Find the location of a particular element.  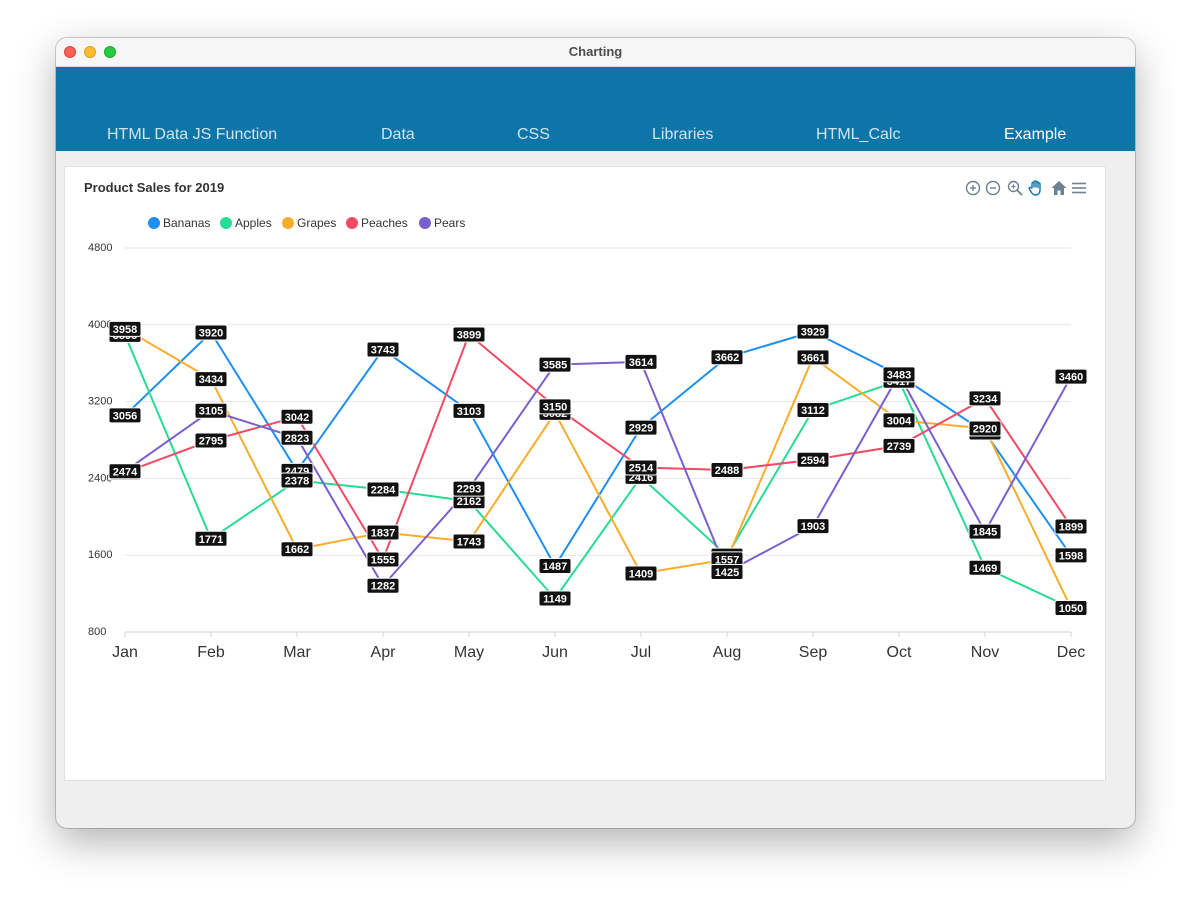

data-label: 3056 is located at coordinates (125, 416).